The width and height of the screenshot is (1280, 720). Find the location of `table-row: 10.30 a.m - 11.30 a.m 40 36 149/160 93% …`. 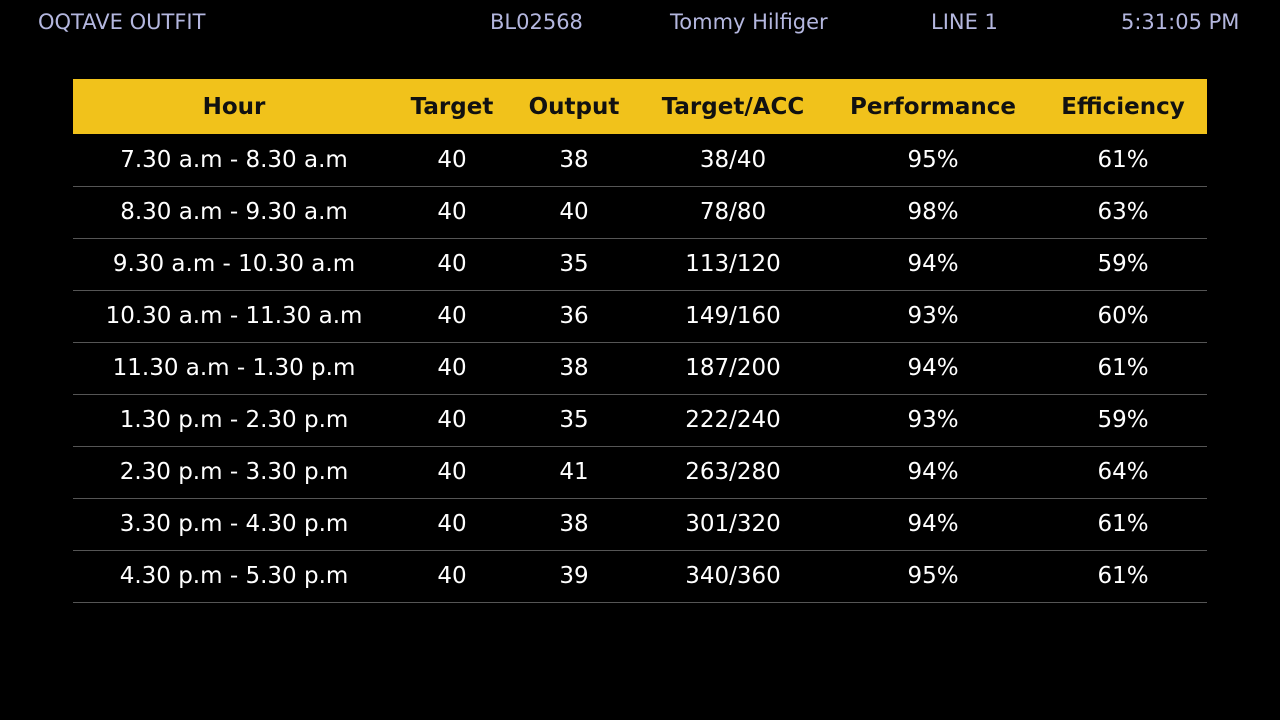

table-row: 10.30 a.m - 11.30 a.m 40 36 149/160 93% … is located at coordinates (640, 316).